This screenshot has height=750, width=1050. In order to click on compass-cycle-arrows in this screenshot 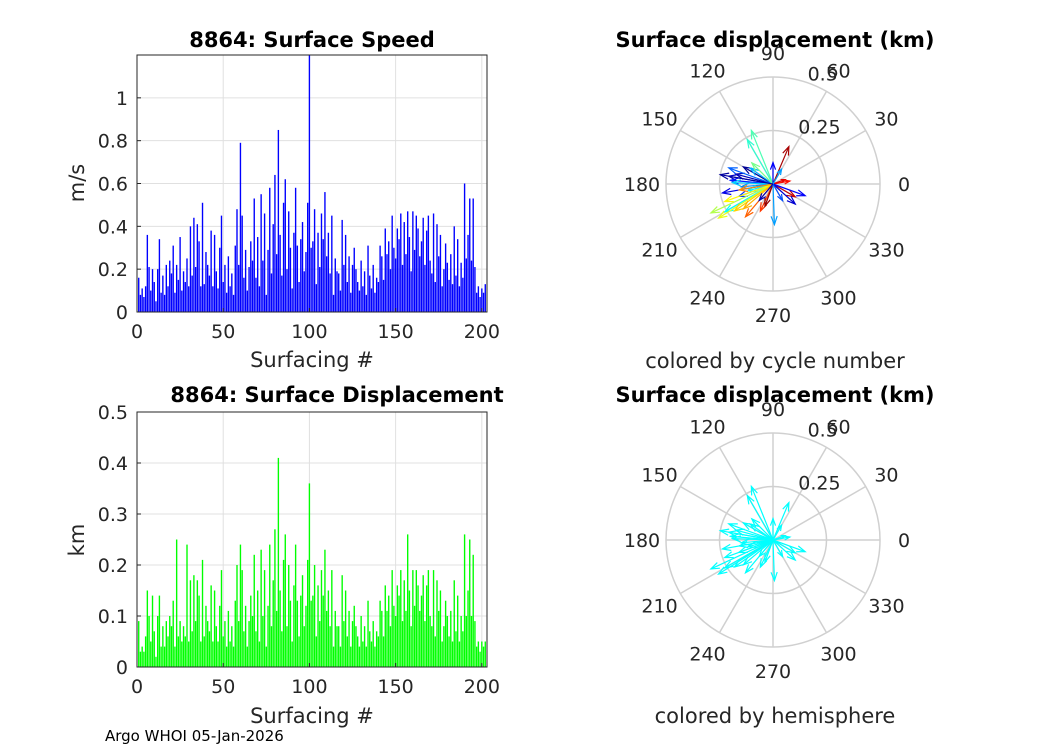, I will do `click(758, 177)`.